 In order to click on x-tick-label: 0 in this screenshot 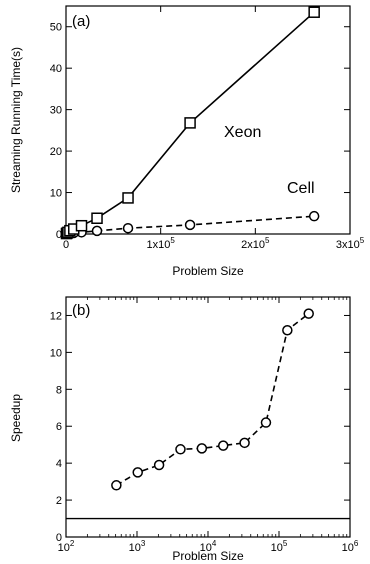, I will do `click(66, 245)`.